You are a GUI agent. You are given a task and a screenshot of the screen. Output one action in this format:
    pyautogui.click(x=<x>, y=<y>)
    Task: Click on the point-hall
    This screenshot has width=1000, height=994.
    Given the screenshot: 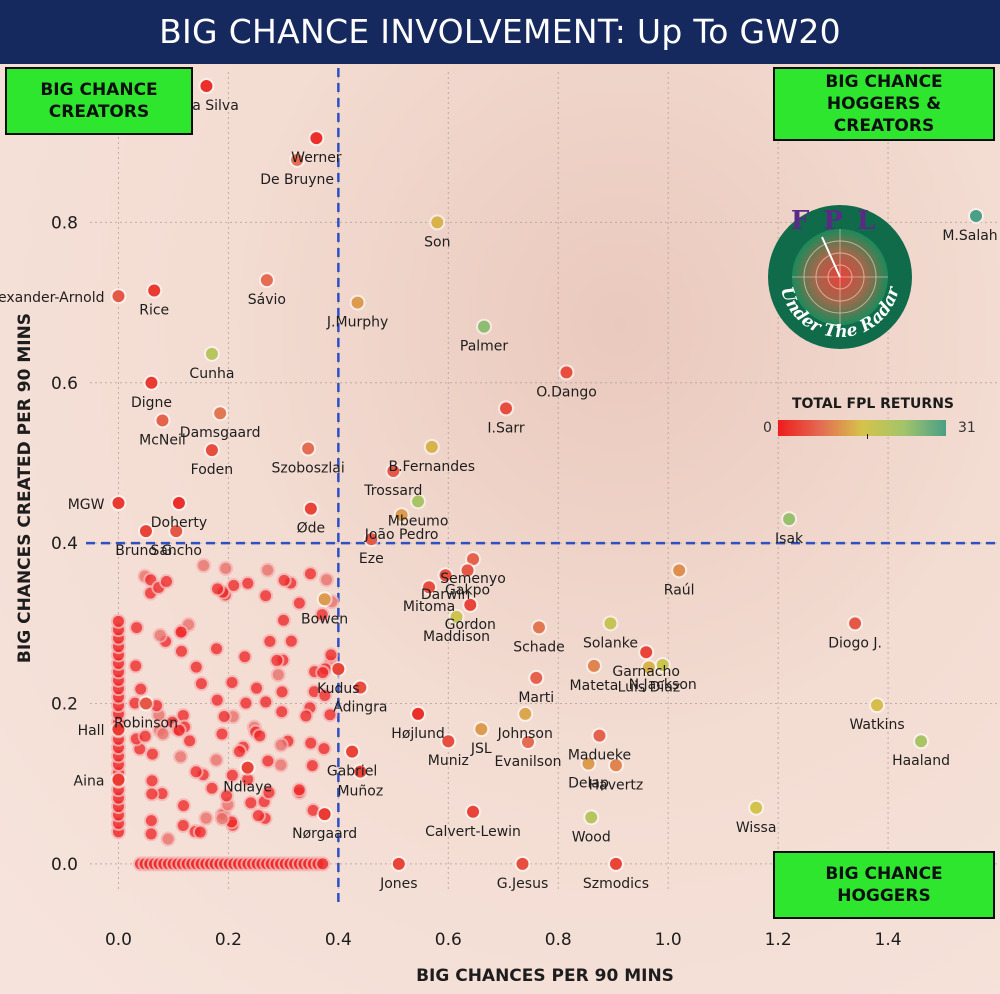 What is the action you would take?
    pyautogui.click(x=118, y=729)
    